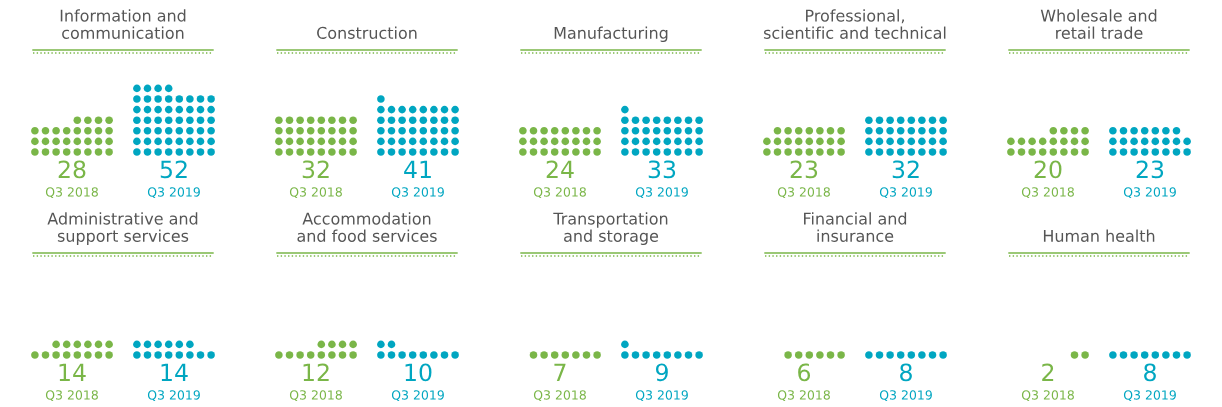  What do you see at coordinates (560, 169) in the screenshot?
I see `data-label: 24` at bounding box center [560, 169].